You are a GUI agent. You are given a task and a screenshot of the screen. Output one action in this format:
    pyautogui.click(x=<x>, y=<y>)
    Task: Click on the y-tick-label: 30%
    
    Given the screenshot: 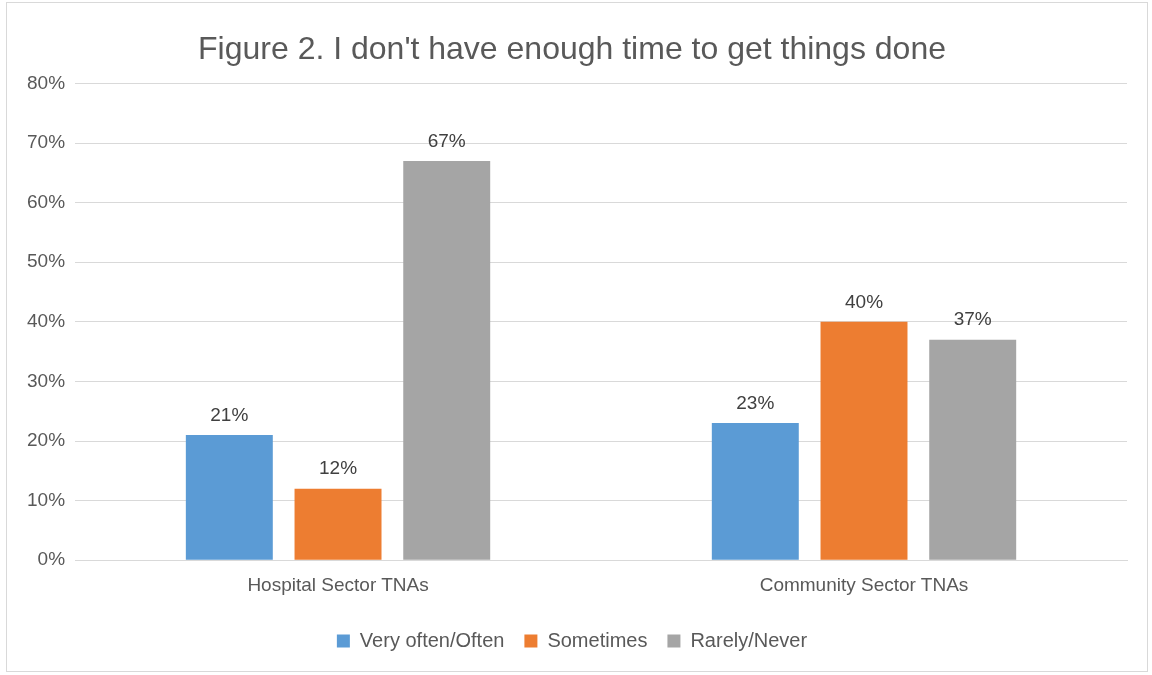 What is the action you would take?
    pyautogui.click(x=46, y=380)
    